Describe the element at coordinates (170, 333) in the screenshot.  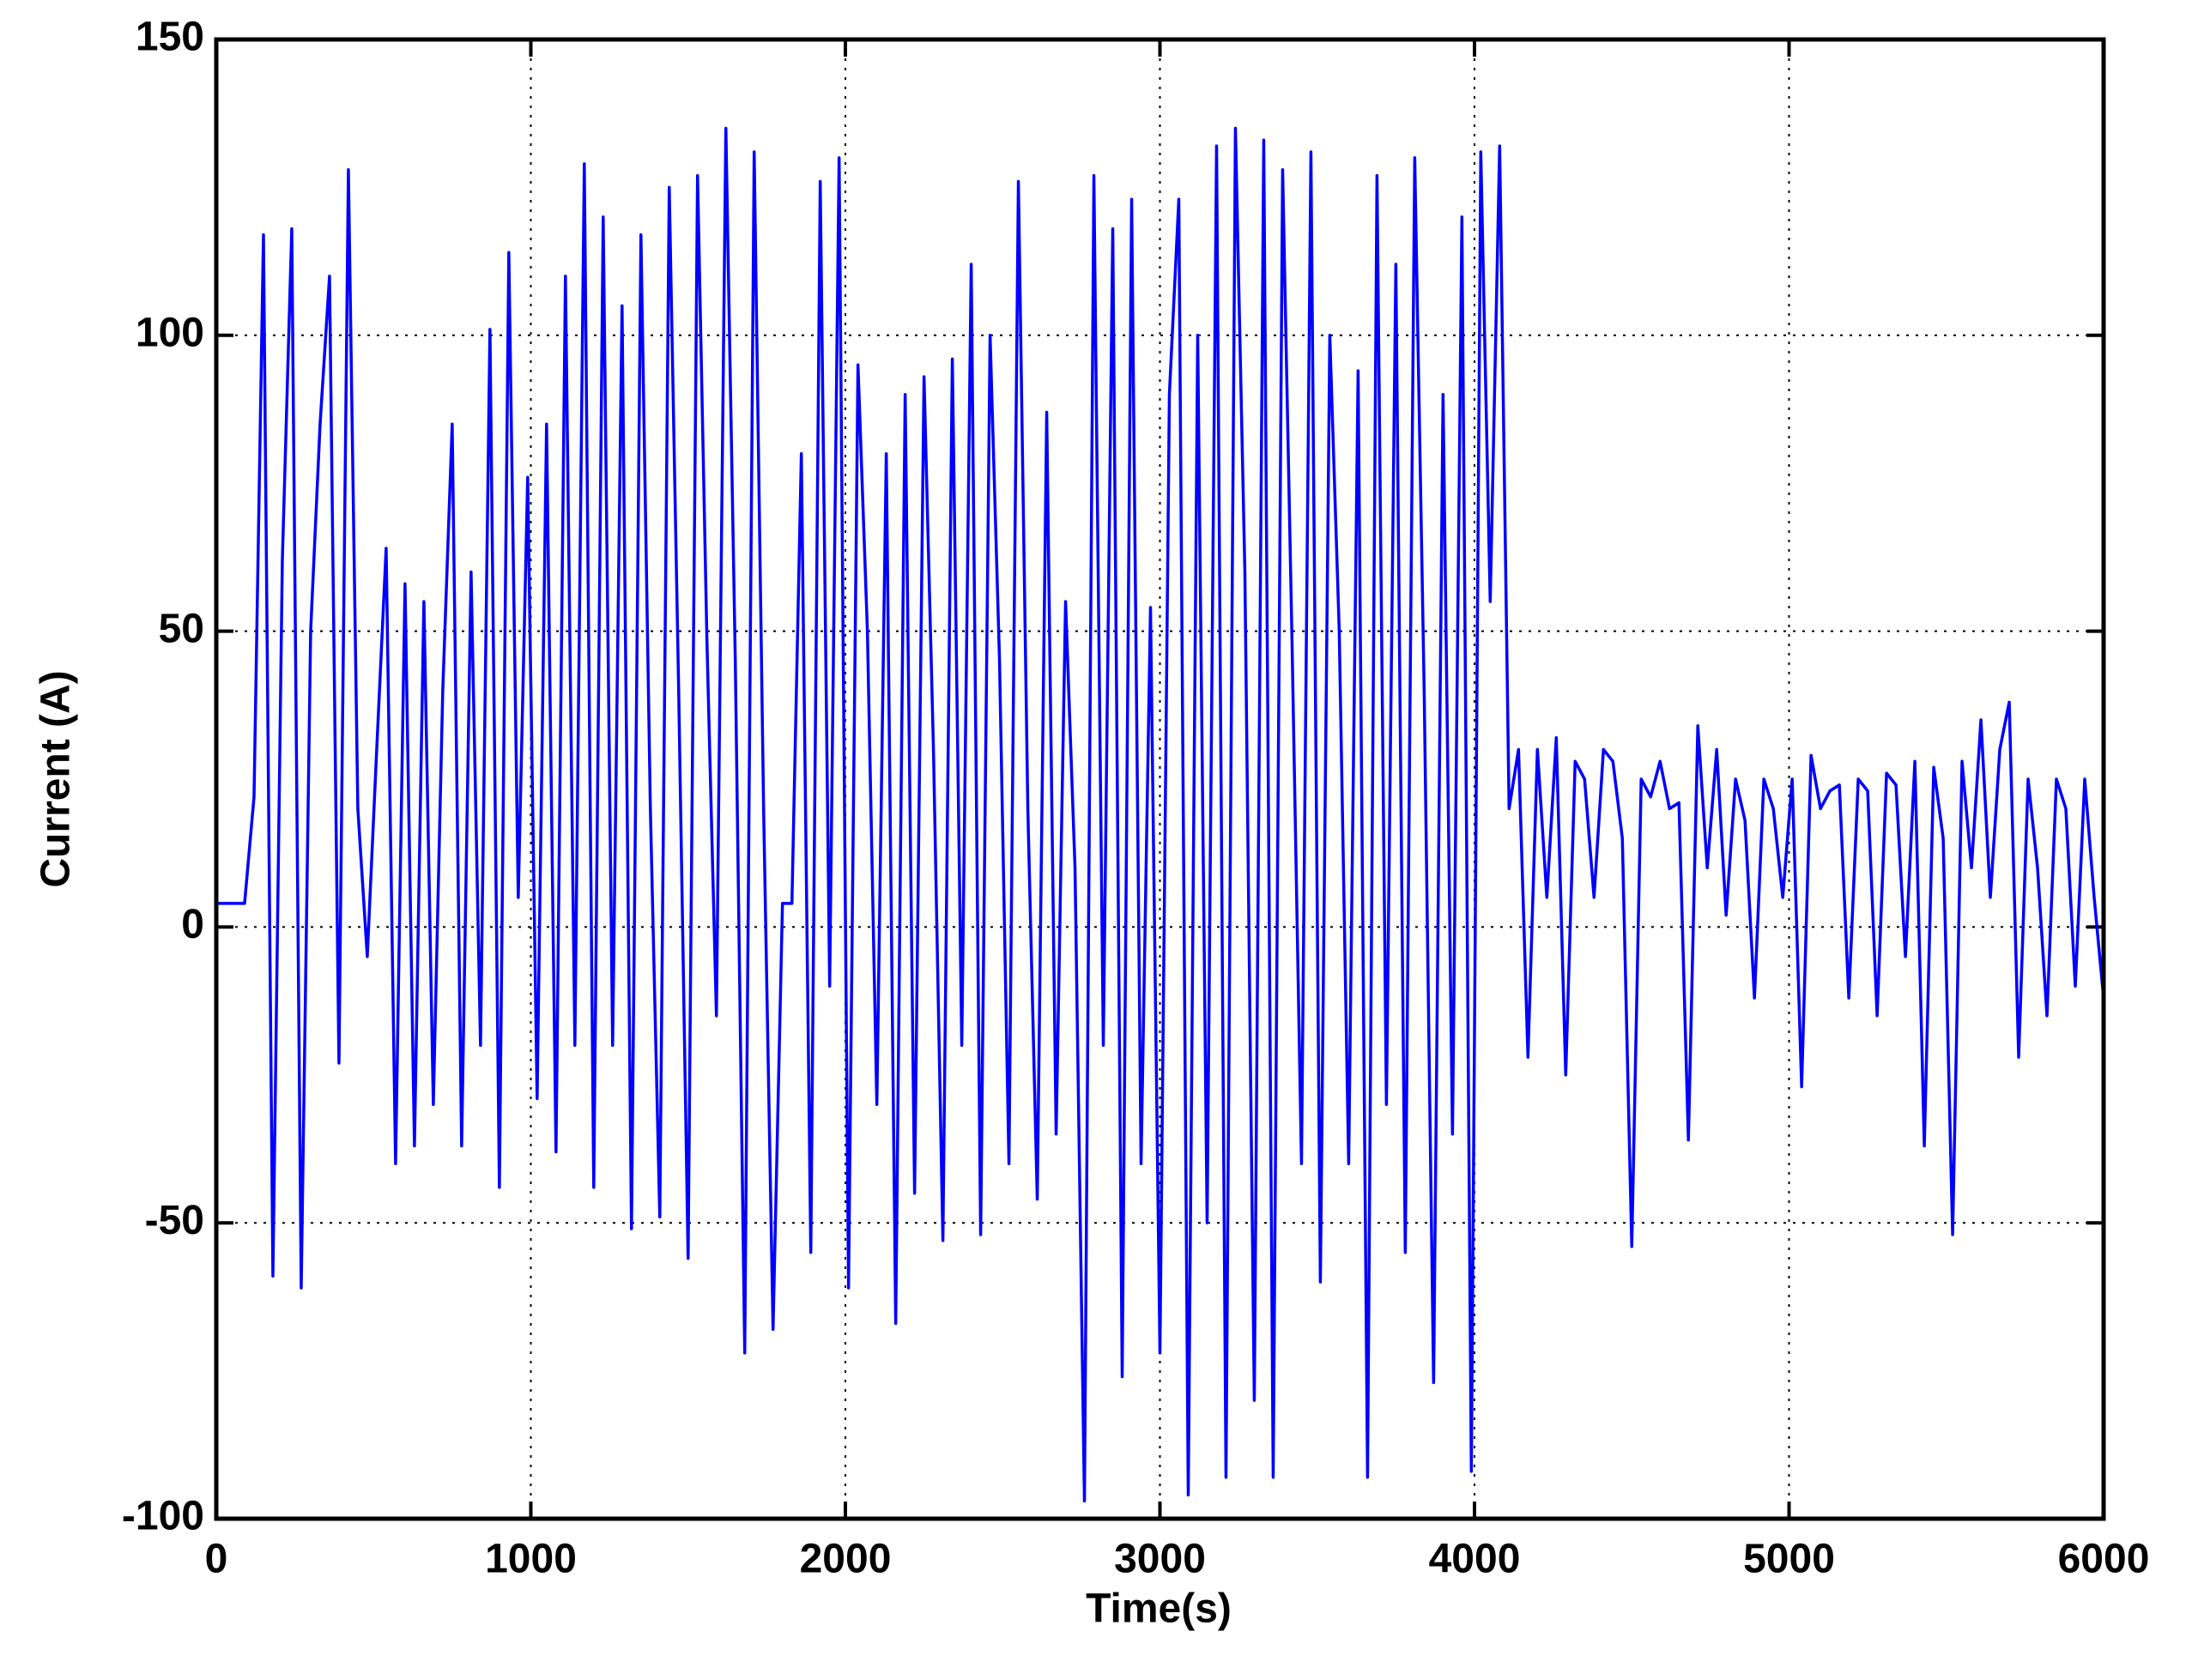
I see `y-tick-label: 100` at that location.